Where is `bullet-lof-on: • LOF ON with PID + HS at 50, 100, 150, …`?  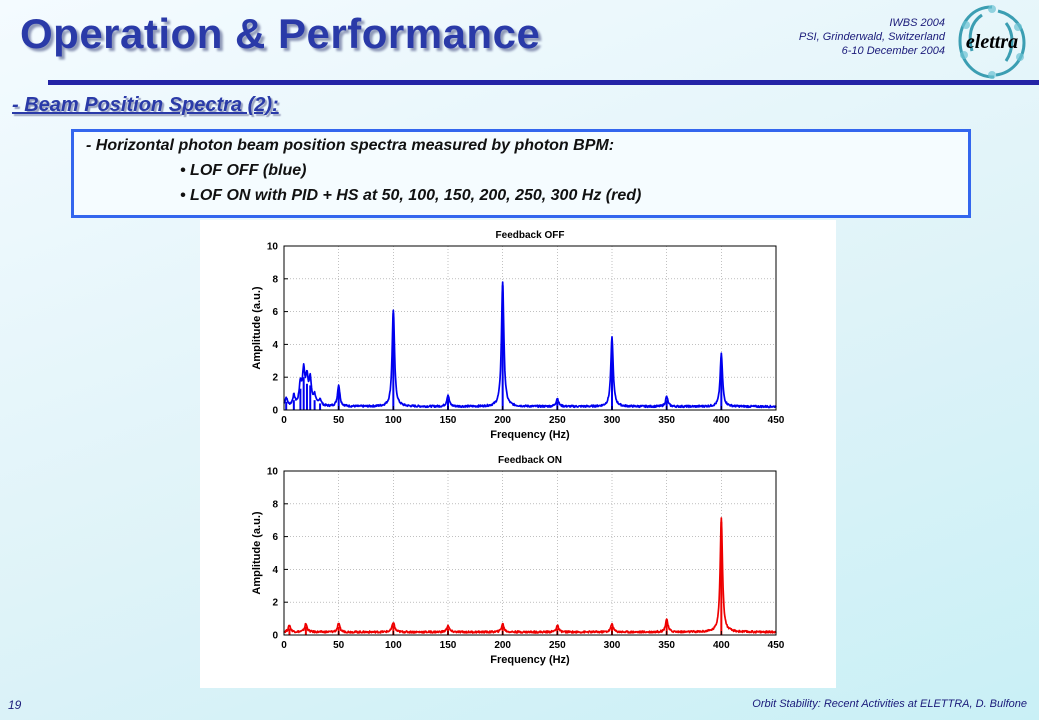
bullet-lof-on: • LOF ON with PID + HS at 50, 100, 150, … is located at coordinates (411, 195).